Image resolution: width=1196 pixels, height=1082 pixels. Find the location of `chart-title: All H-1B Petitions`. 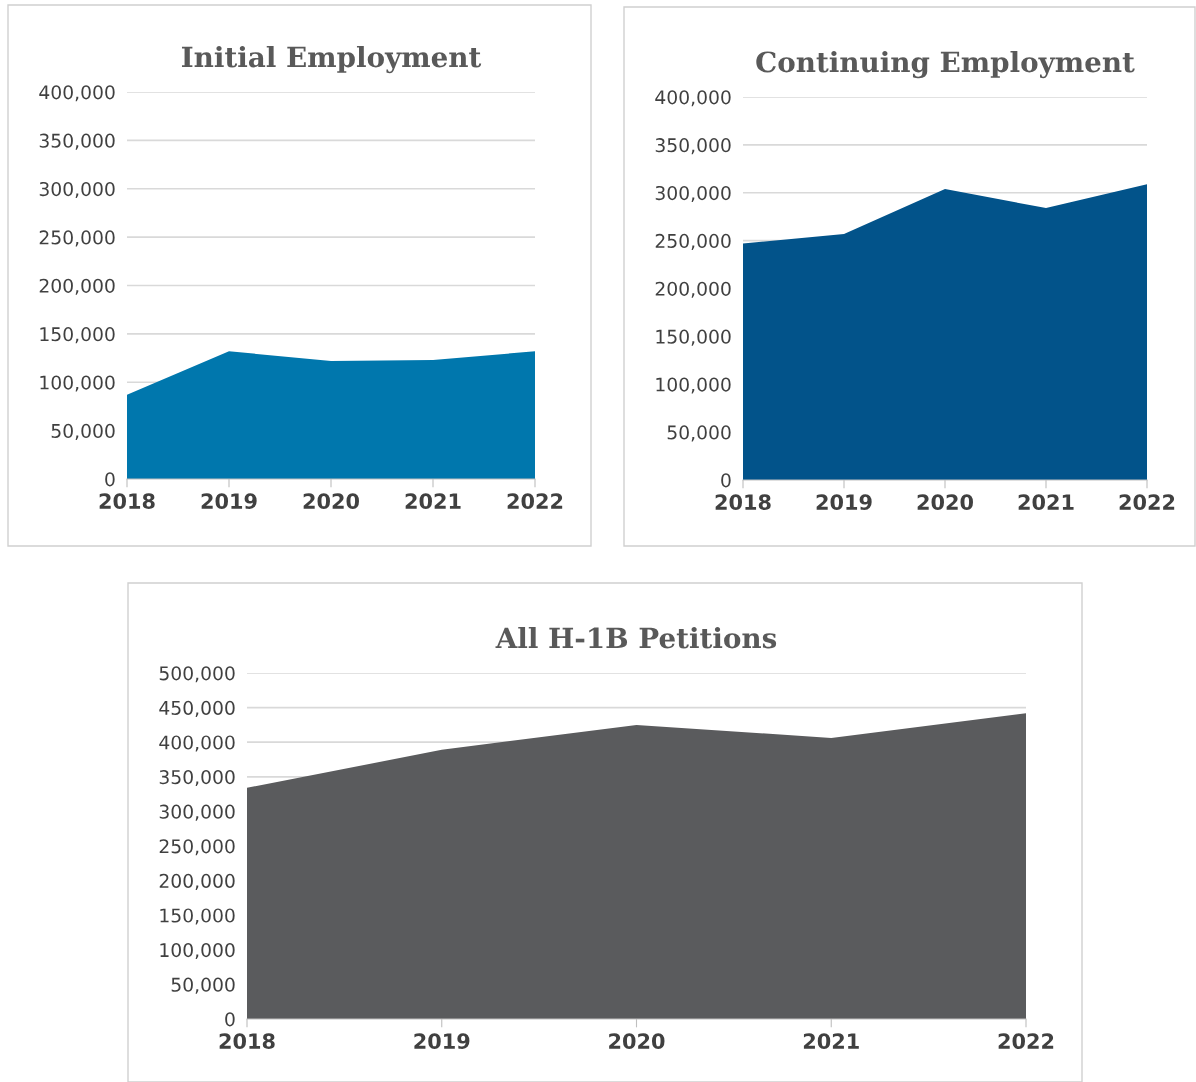

chart-title: All H-1B Petitions is located at coordinates (636, 637).